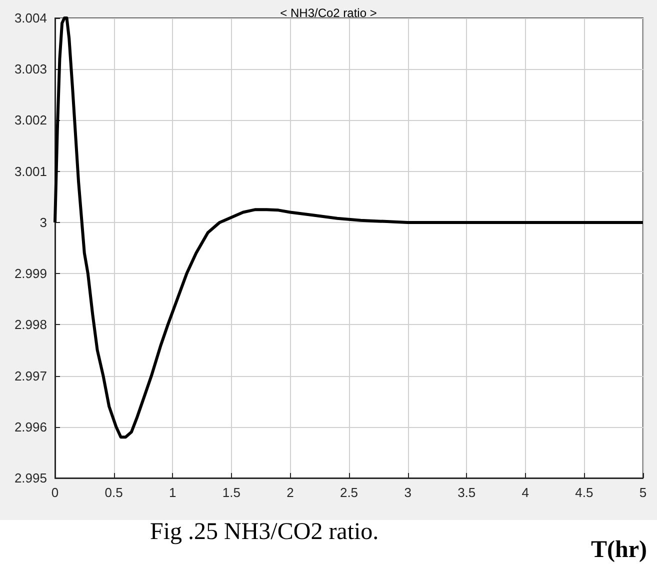 This screenshot has width=657, height=569. Describe the element at coordinates (30, 18) in the screenshot. I see `y-tick-label: 3.004` at that location.